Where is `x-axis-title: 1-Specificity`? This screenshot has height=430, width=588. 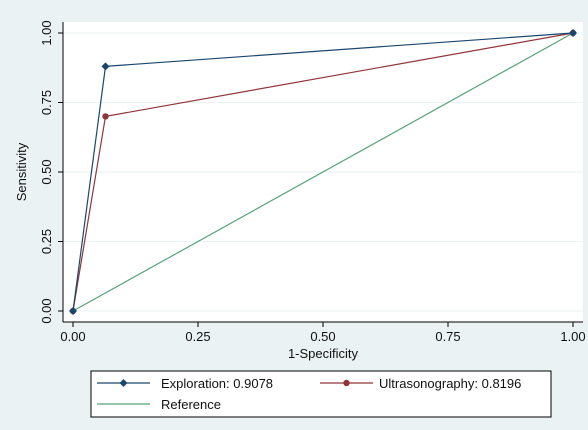 x-axis-title: 1-Specificity is located at coordinates (323, 353).